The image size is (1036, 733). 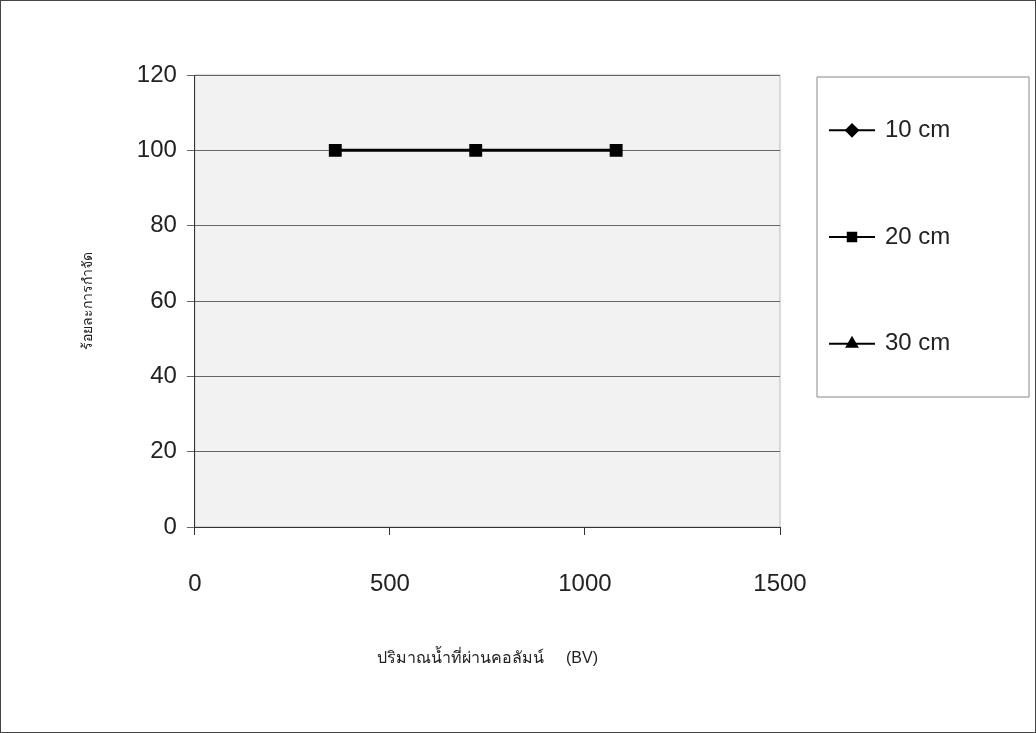 I want to click on y-tick-label: 60, so click(x=163, y=299).